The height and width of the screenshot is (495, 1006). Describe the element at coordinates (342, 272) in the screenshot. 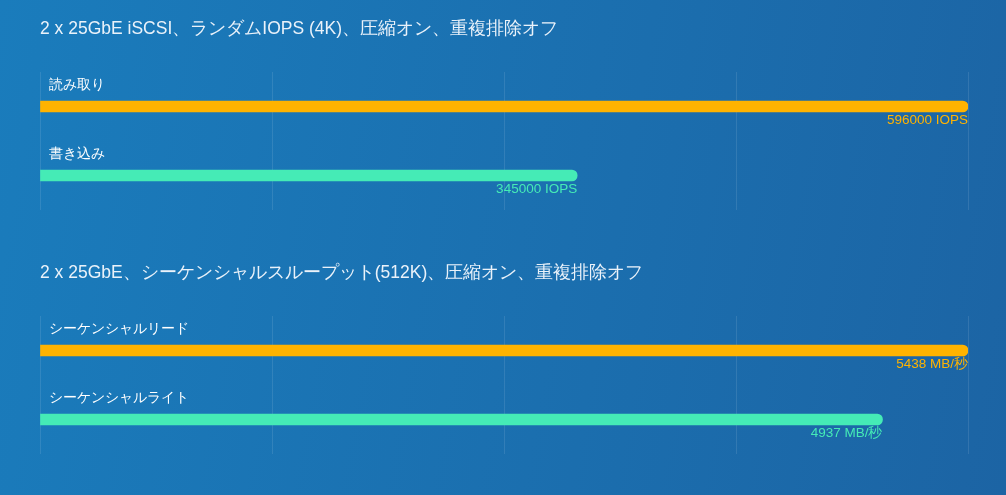

I see `chart-title: 2 x 25GbE、シーケンシャルスループット(512K)、圧縮オン、重複排除オフ` at that location.